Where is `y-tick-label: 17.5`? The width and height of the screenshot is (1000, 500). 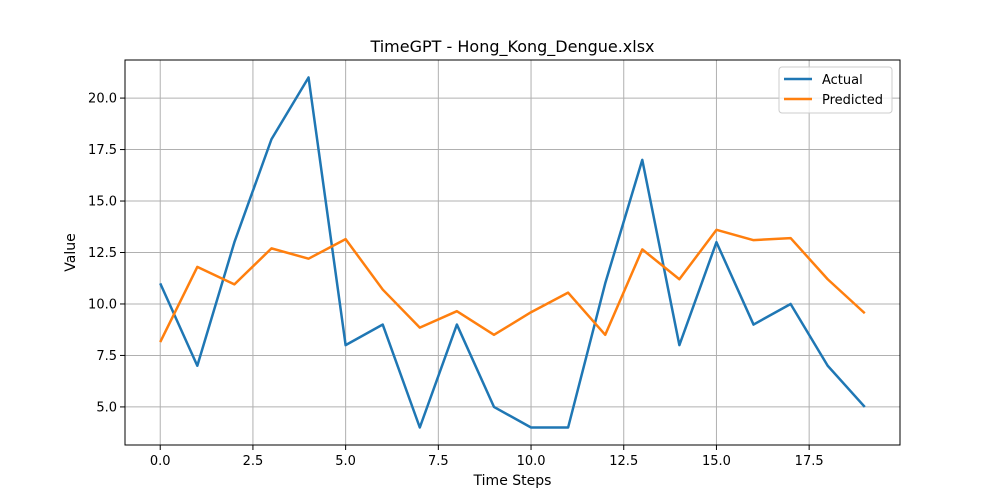 y-tick-label: 17.5 is located at coordinates (102, 150).